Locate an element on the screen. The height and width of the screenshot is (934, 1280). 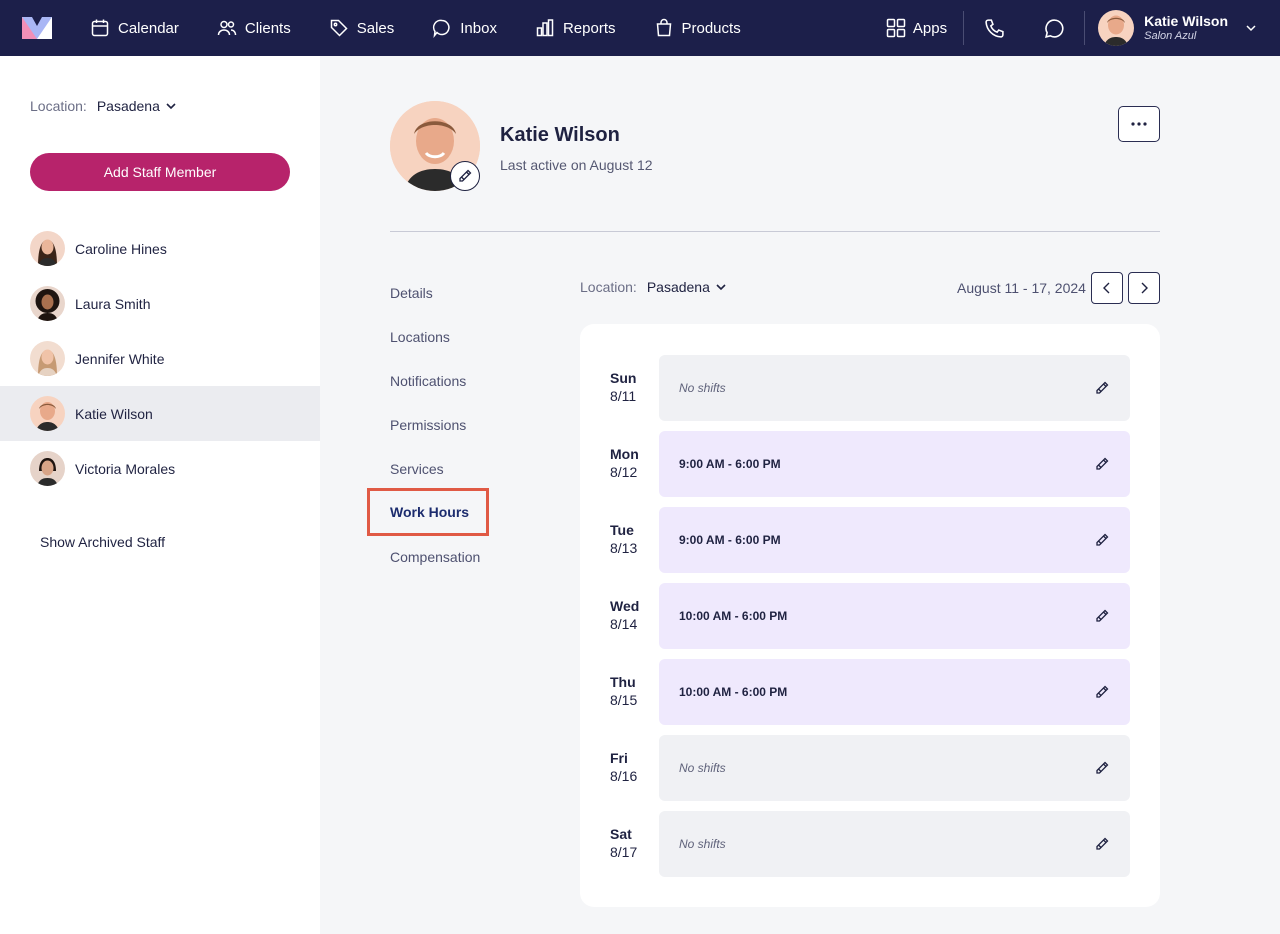
subnav-services: Services is located at coordinates (417, 469).